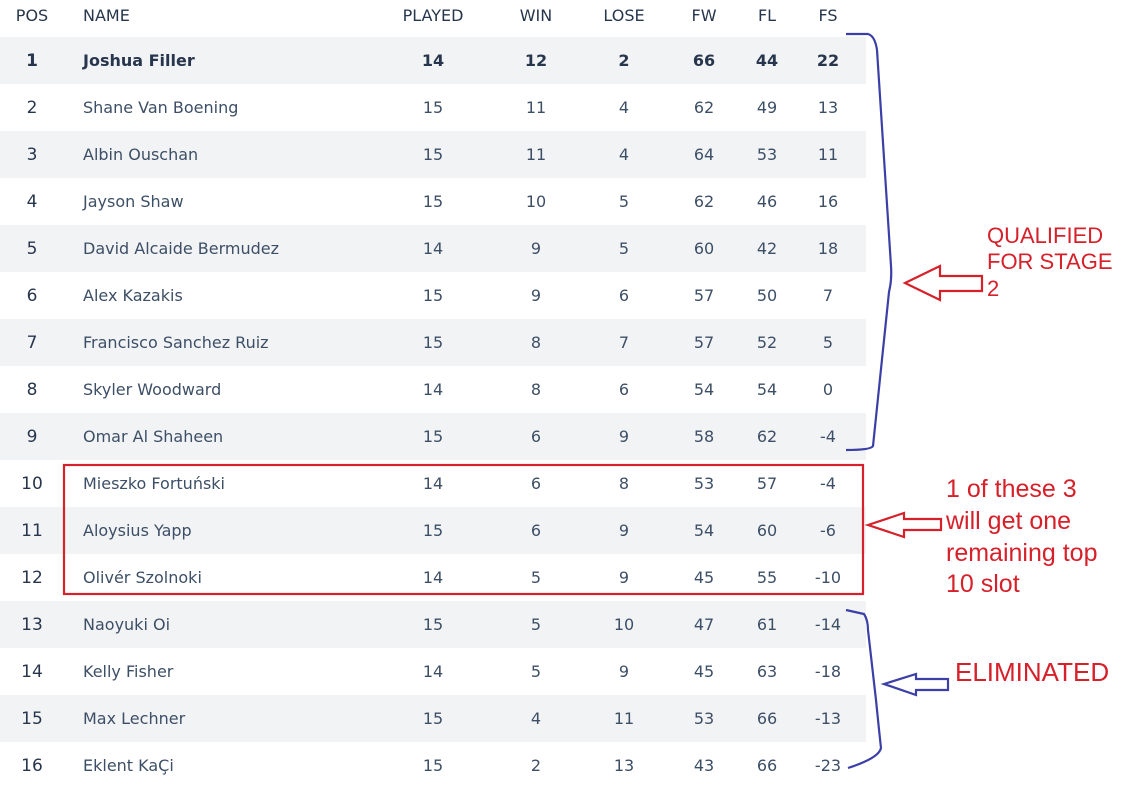  I want to click on table-row: 1 Joshua Filler 14 12 2 66 44 22, so click(433, 60).